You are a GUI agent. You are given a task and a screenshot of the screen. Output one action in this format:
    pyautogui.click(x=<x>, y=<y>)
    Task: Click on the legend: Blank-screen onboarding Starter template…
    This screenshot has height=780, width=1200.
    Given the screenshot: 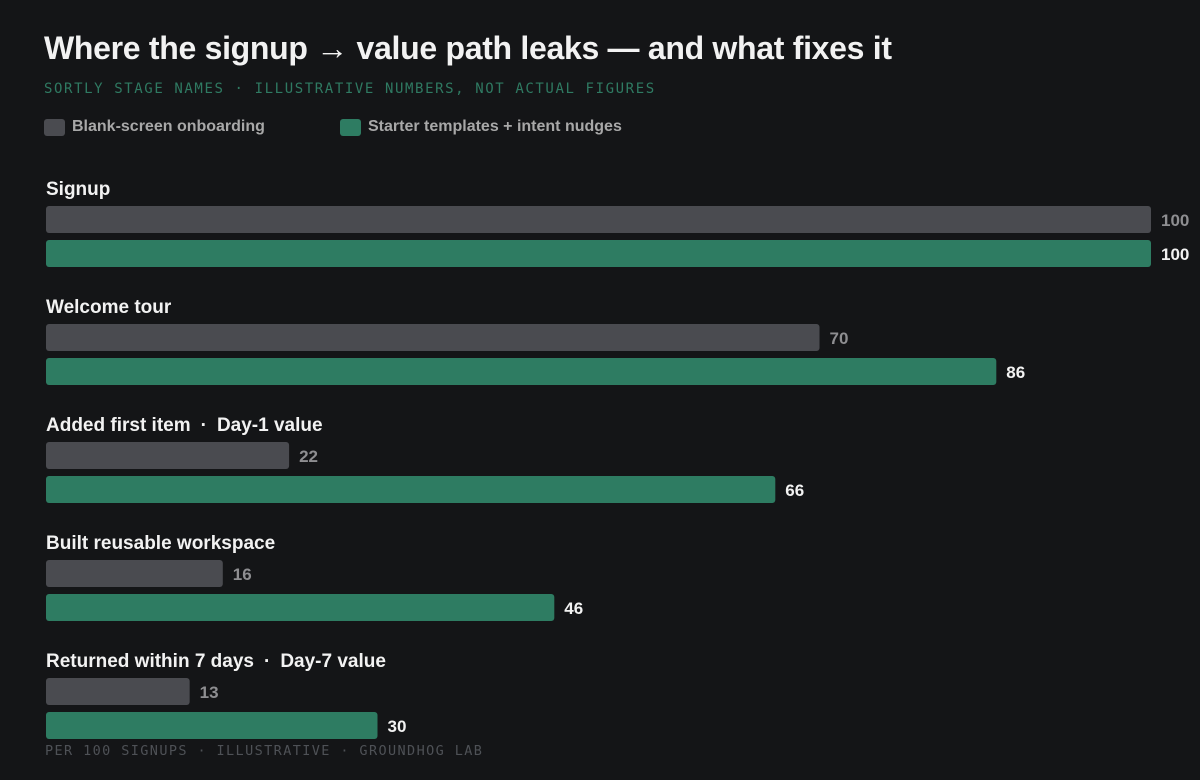 What is the action you would take?
    pyautogui.click(x=394, y=128)
    